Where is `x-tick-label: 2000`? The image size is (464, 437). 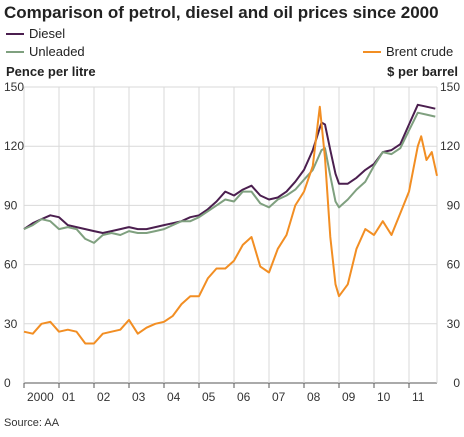 x-tick-label: 2000 is located at coordinates (40, 397).